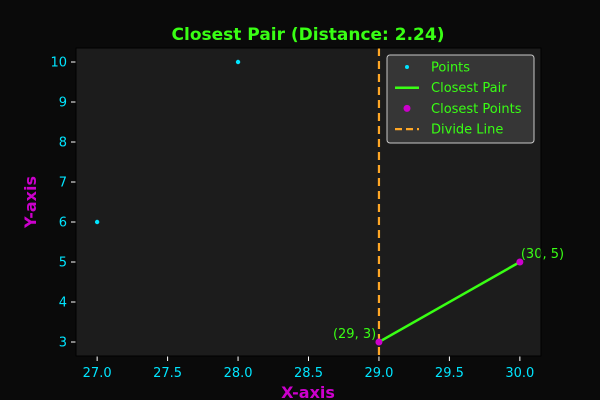 This screenshot has height=400, width=600. Describe the element at coordinates (63, 203) in the screenshot. I see `y-axis-ticks: 3 4 5 6 7 8 9 10` at that location.